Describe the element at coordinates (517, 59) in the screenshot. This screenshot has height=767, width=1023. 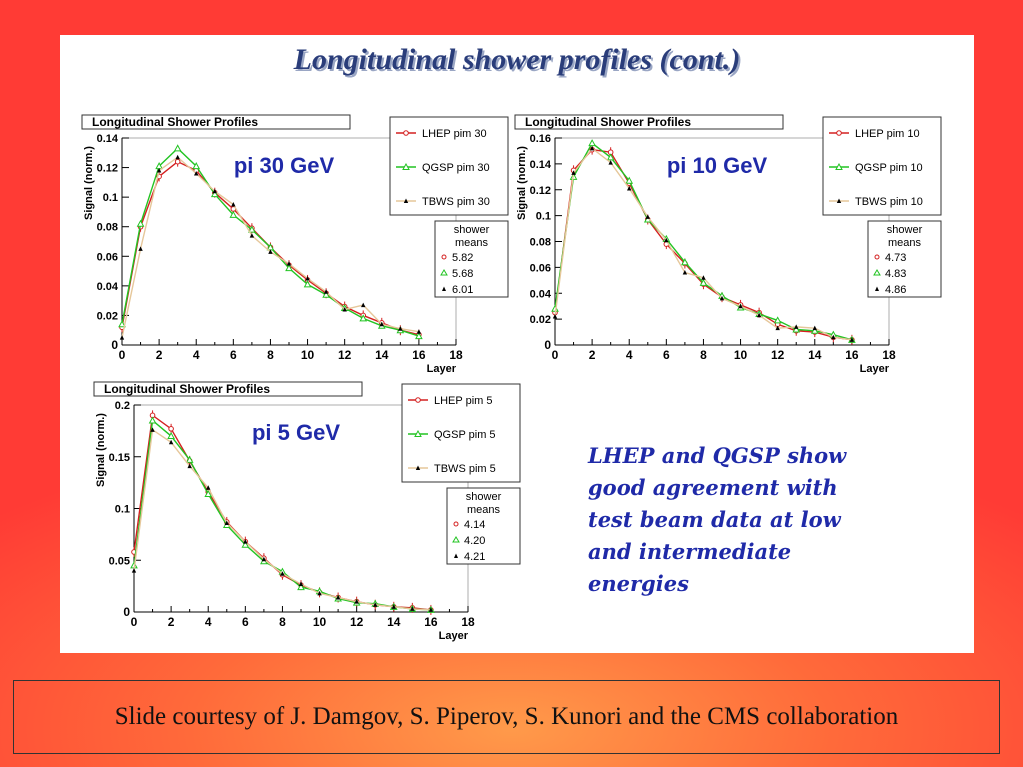
I see `slide-title: Longitudinal shower profiles (cont.)` at that location.